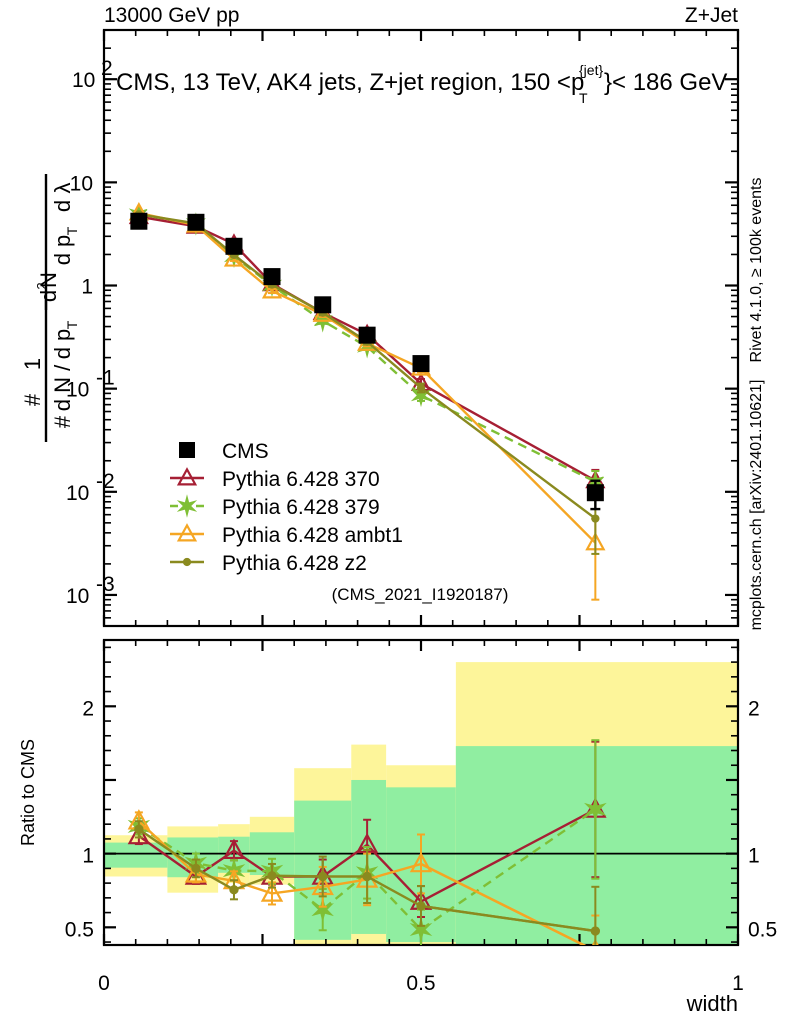 This screenshot has width=786, height=1024. Describe the element at coordinates (79, 929) in the screenshot. I see `ratio-y-tick-label-left: 0.5` at that location.